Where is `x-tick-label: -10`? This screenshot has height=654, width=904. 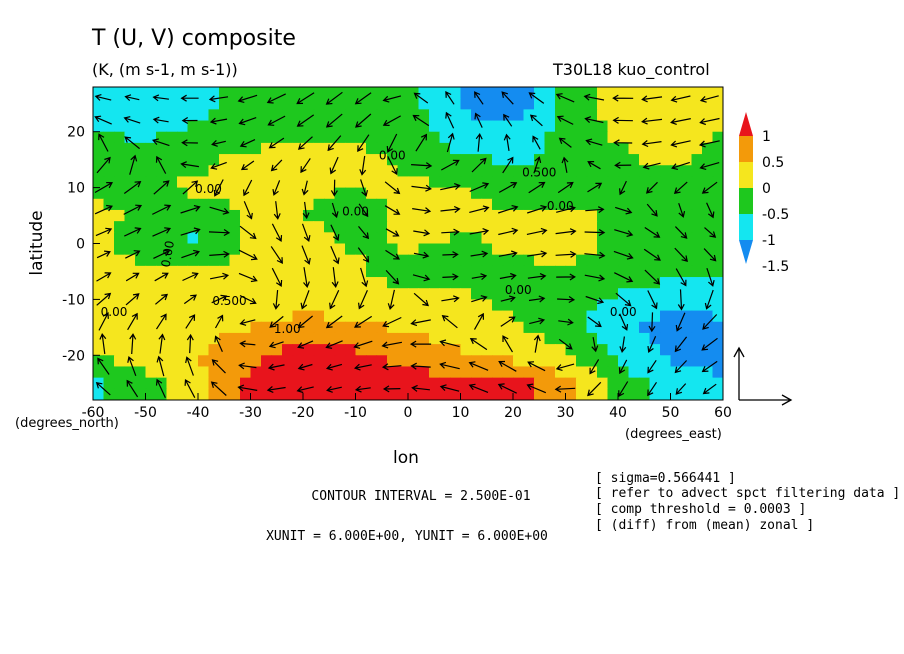
x-tick-label: -10 is located at coordinates (355, 413).